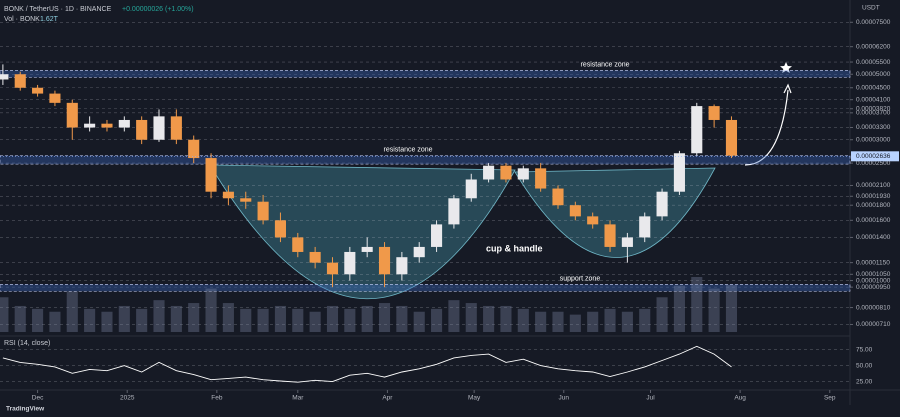 The image size is (900, 417). Describe the element at coordinates (873, 185) in the screenshot. I see `y-tick-label: 0.00002100` at that location.